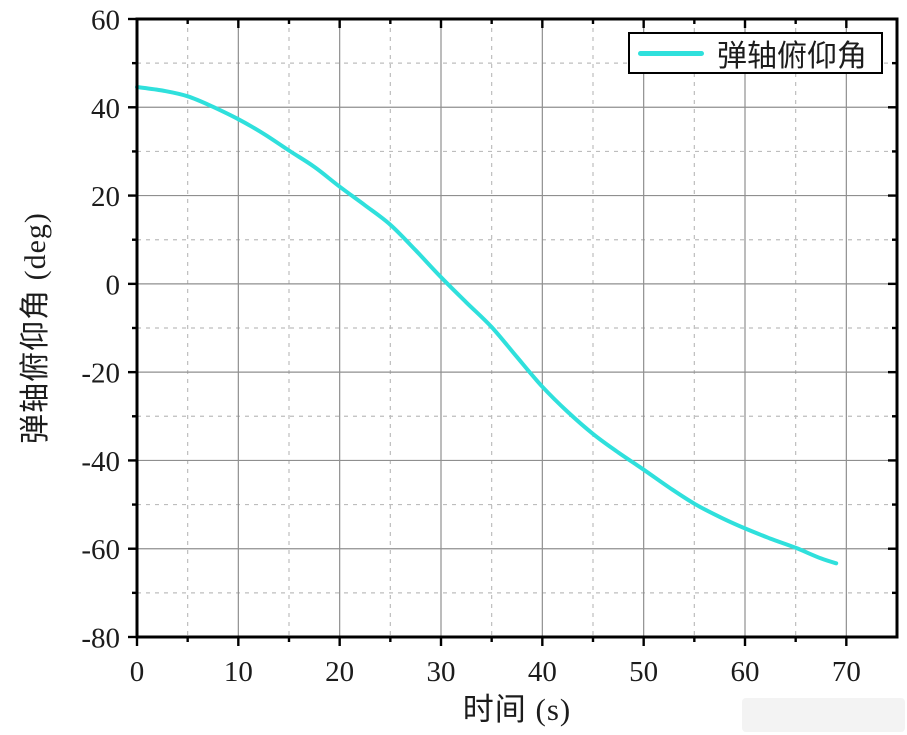  Describe the element at coordinates (643, 672) in the screenshot. I see `x-tick-label: 50` at that location.